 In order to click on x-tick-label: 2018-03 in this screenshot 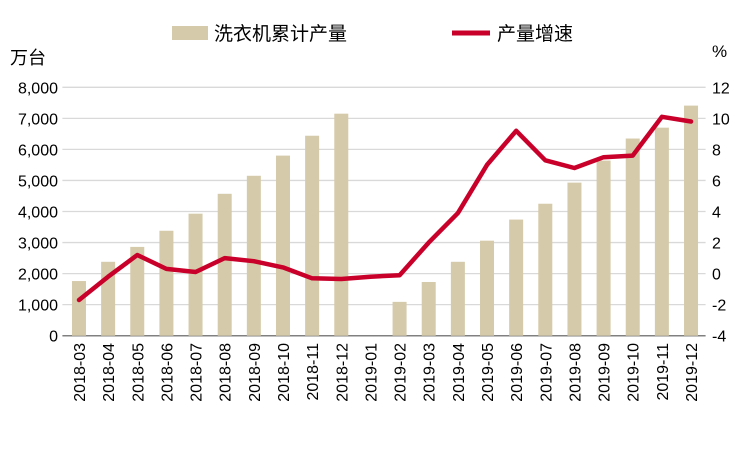, I will do `click(80, 372)`.